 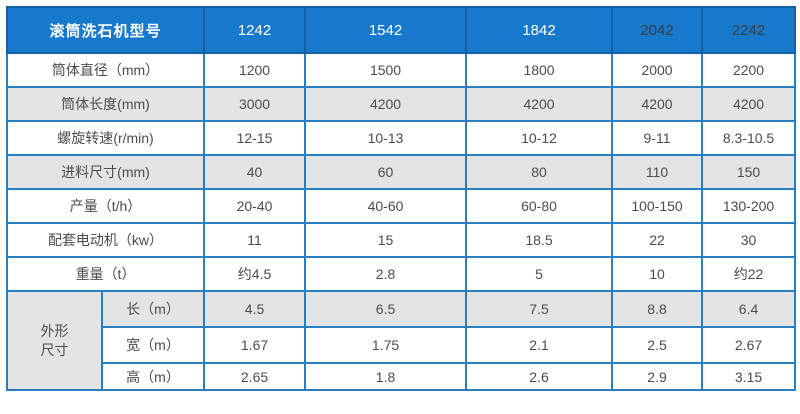 What do you see at coordinates (105, 240) in the screenshot?
I see `row-label: 配套电动机（kw）` at bounding box center [105, 240].